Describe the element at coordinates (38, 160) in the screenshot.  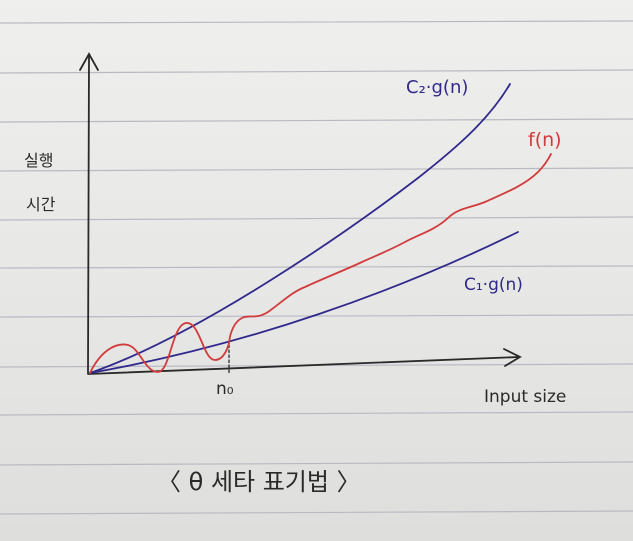
I see `y-axis-label-line1: 실행` at that location.